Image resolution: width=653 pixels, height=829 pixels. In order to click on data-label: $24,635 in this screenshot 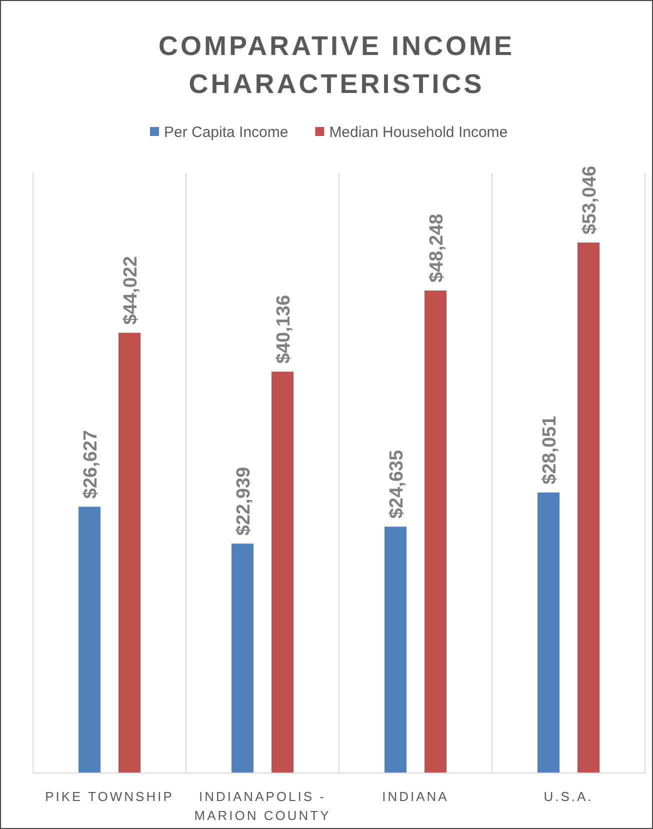, I will do `click(397, 484)`.